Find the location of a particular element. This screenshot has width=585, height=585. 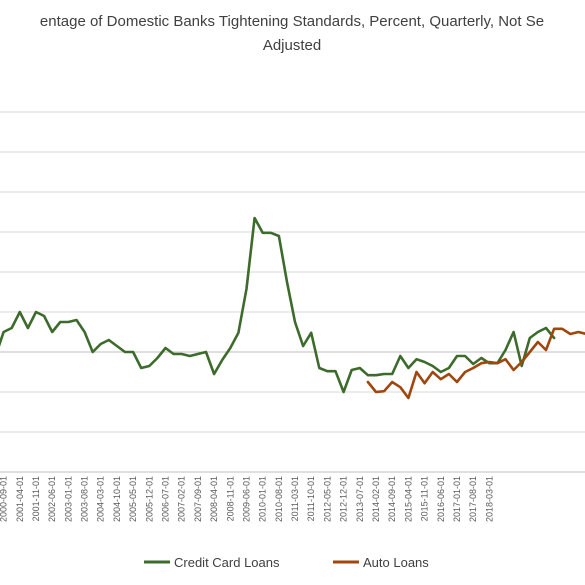

x-tick-label: 2001-04-01 is located at coordinates (20, 499).